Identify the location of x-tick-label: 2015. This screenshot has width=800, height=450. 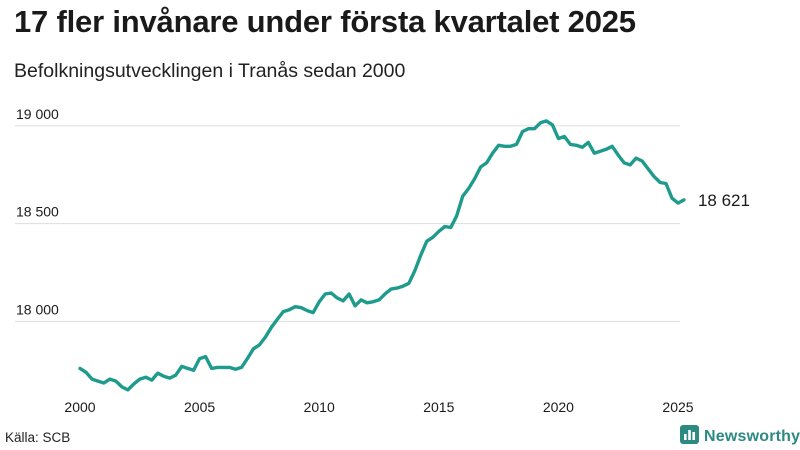
(438, 407).